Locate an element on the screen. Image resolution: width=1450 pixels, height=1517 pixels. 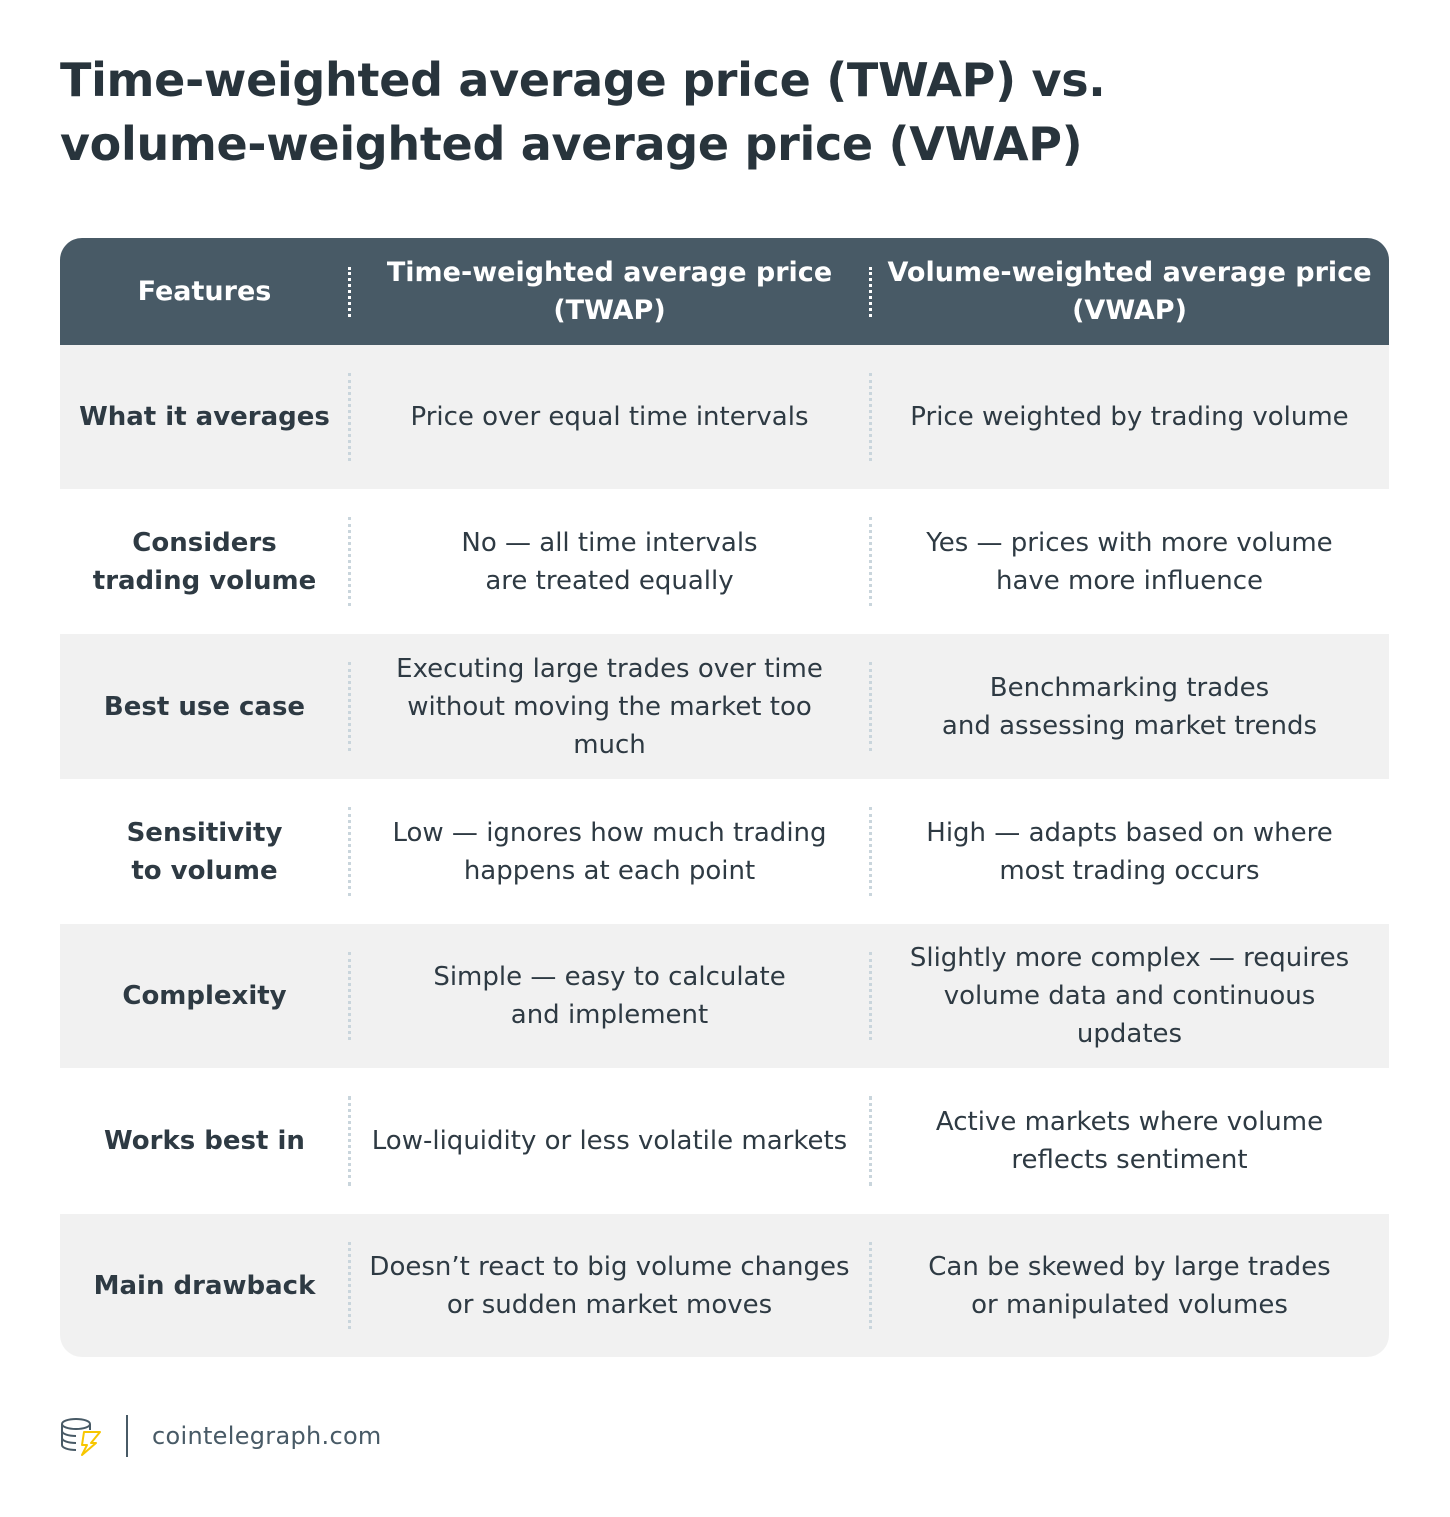
row-feature: Main drawback is located at coordinates (204, 1285).